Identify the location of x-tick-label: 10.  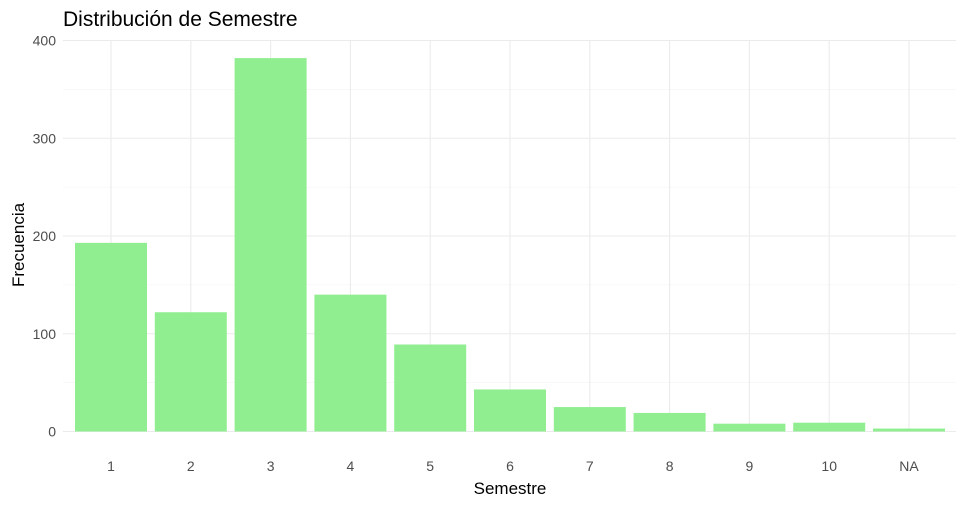
(829, 466).